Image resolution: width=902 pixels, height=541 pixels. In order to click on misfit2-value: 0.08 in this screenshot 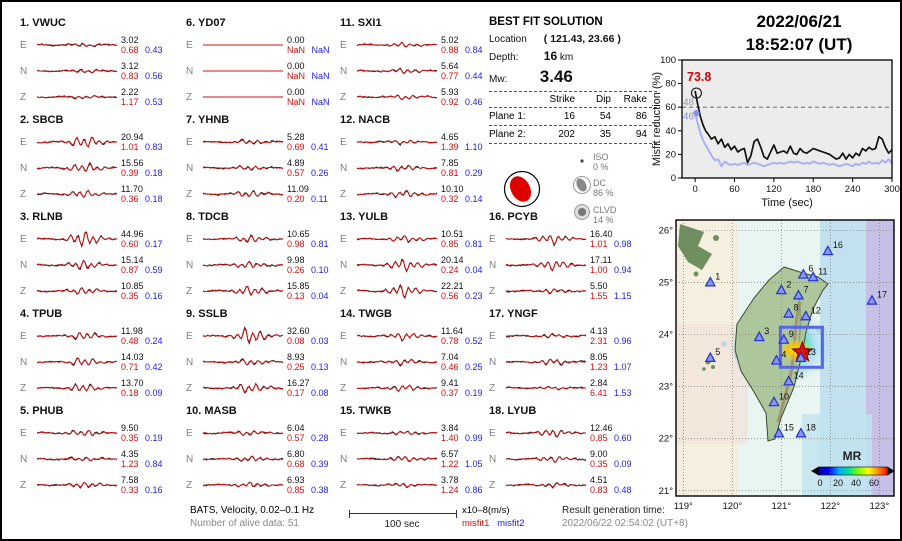, I will do `click(320, 393)`.